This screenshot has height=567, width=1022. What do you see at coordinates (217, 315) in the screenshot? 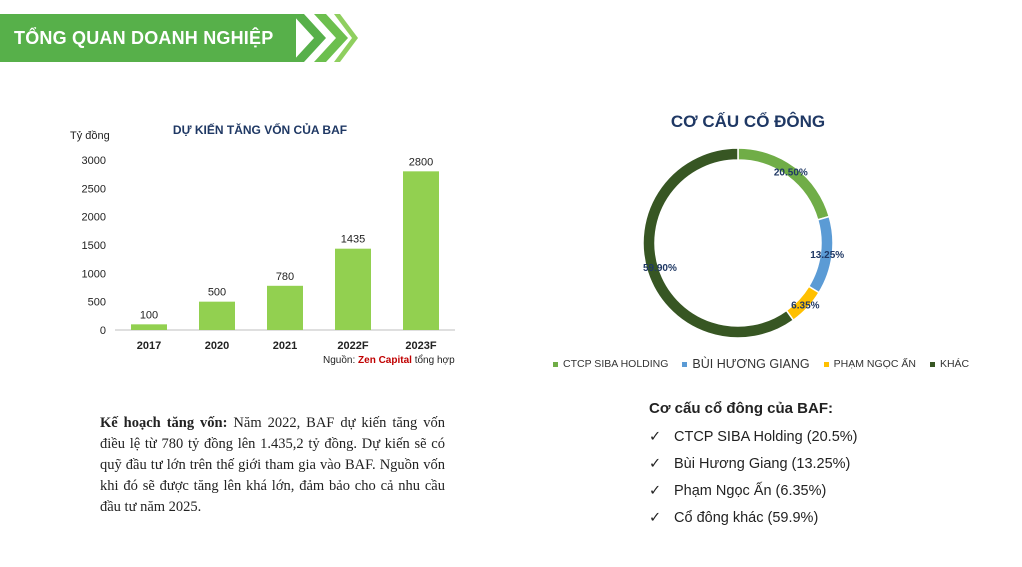
I see `bar-2020` at bounding box center [217, 315].